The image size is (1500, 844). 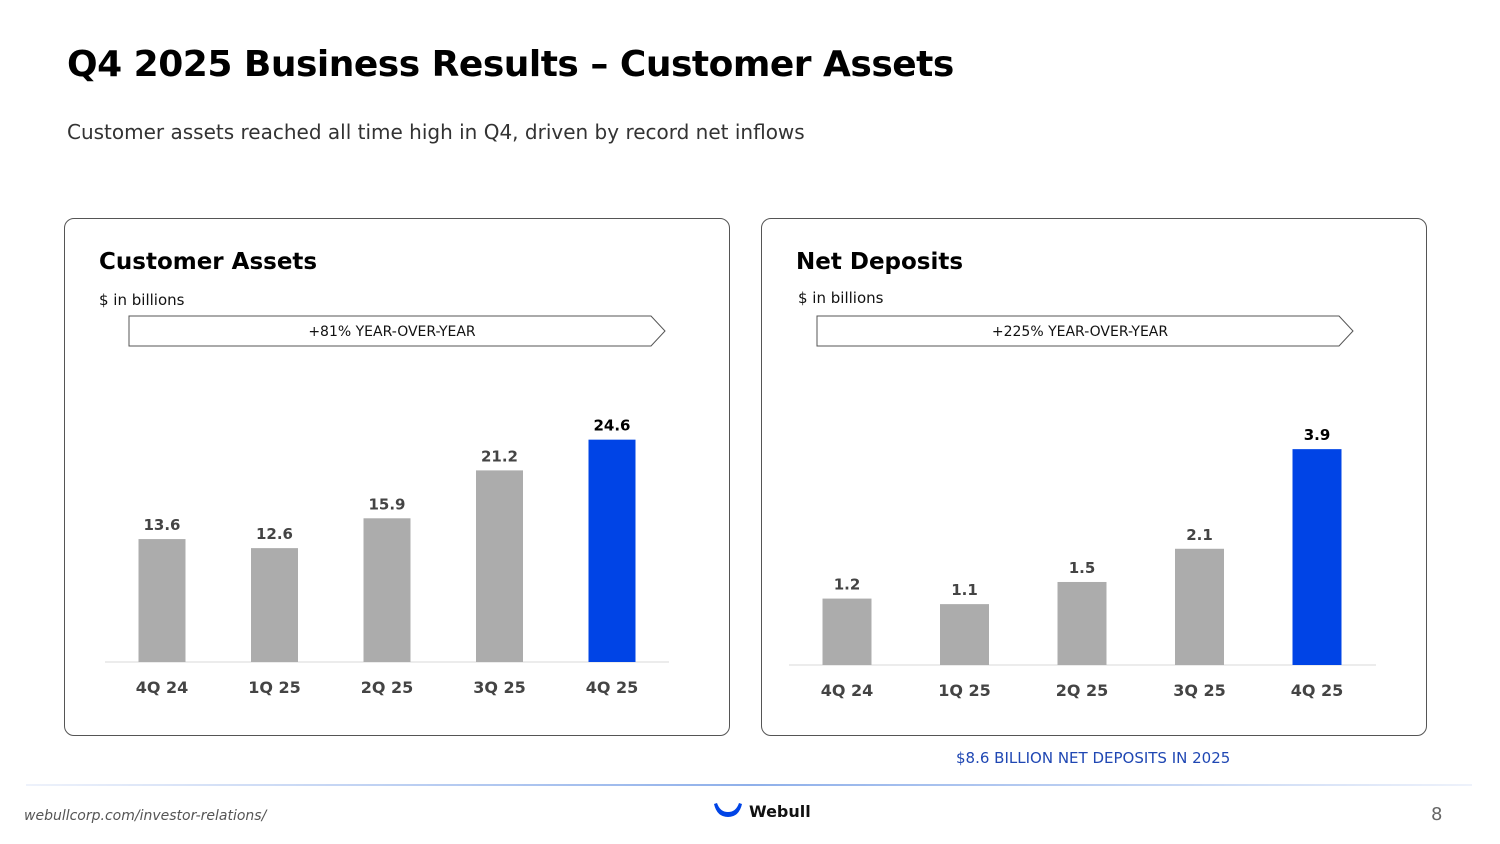 I want to click on net-deposits-annual-note: $8.6 BILLION NET DEPOSITS IN 2025, so click(x=1093, y=758).